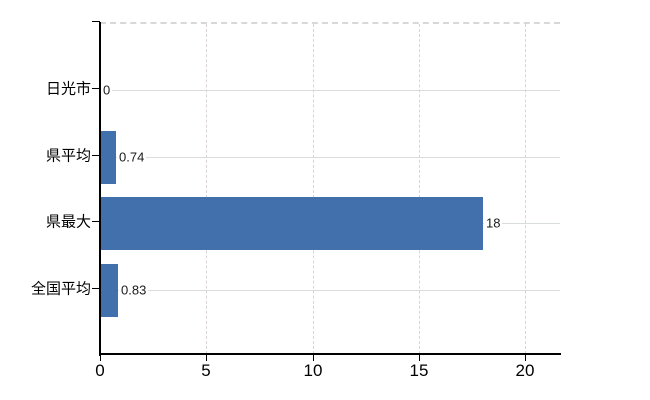  Describe the element at coordinates (419, 370) in the screenshot. I see `x-axis-tick-label: 15` at that location.